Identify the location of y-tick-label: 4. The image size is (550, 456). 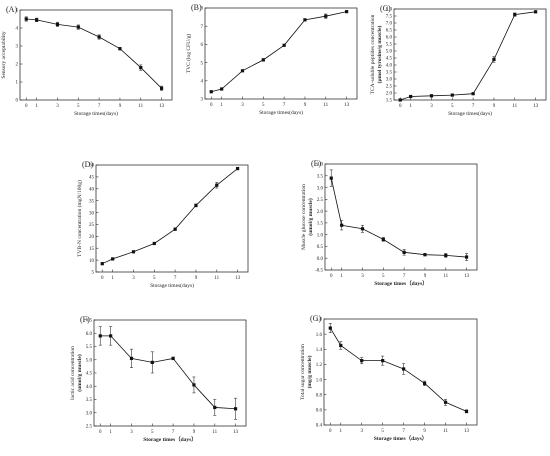
(202, 82).